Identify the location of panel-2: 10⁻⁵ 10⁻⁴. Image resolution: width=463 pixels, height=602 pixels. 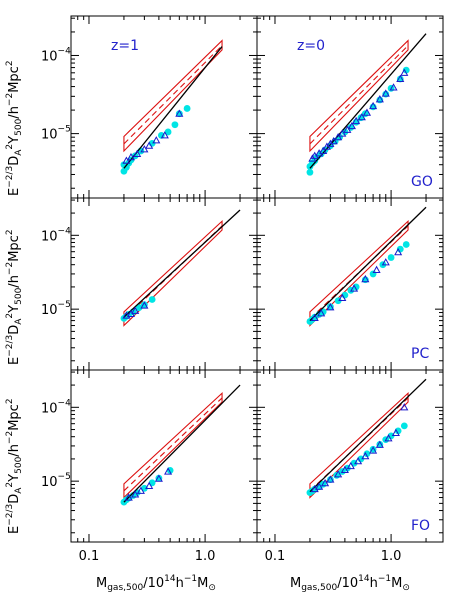
(149, 284).